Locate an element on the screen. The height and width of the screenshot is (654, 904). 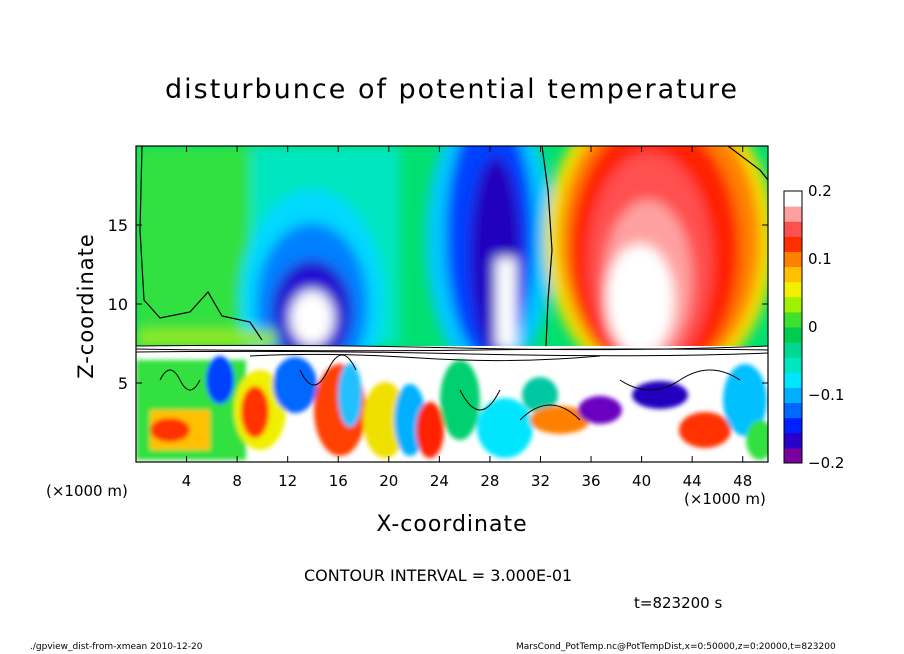
x-tick-label: 4 is located at coordinates (187, 481).